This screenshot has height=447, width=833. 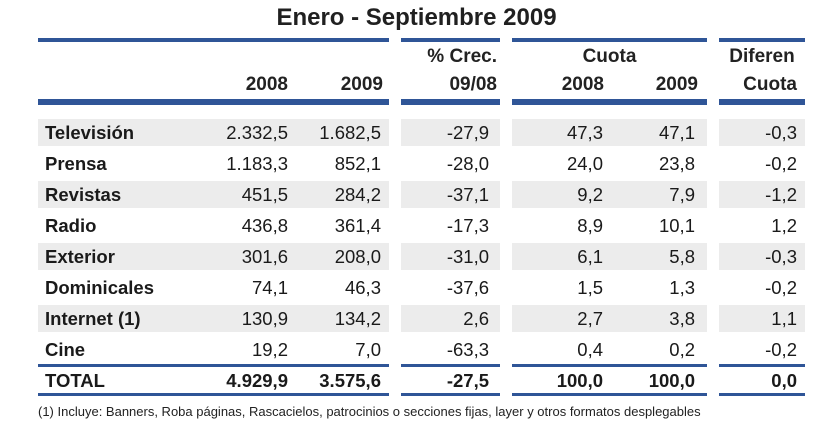 I want to click on value-2009: 361,4, so click(x=357, y=225).